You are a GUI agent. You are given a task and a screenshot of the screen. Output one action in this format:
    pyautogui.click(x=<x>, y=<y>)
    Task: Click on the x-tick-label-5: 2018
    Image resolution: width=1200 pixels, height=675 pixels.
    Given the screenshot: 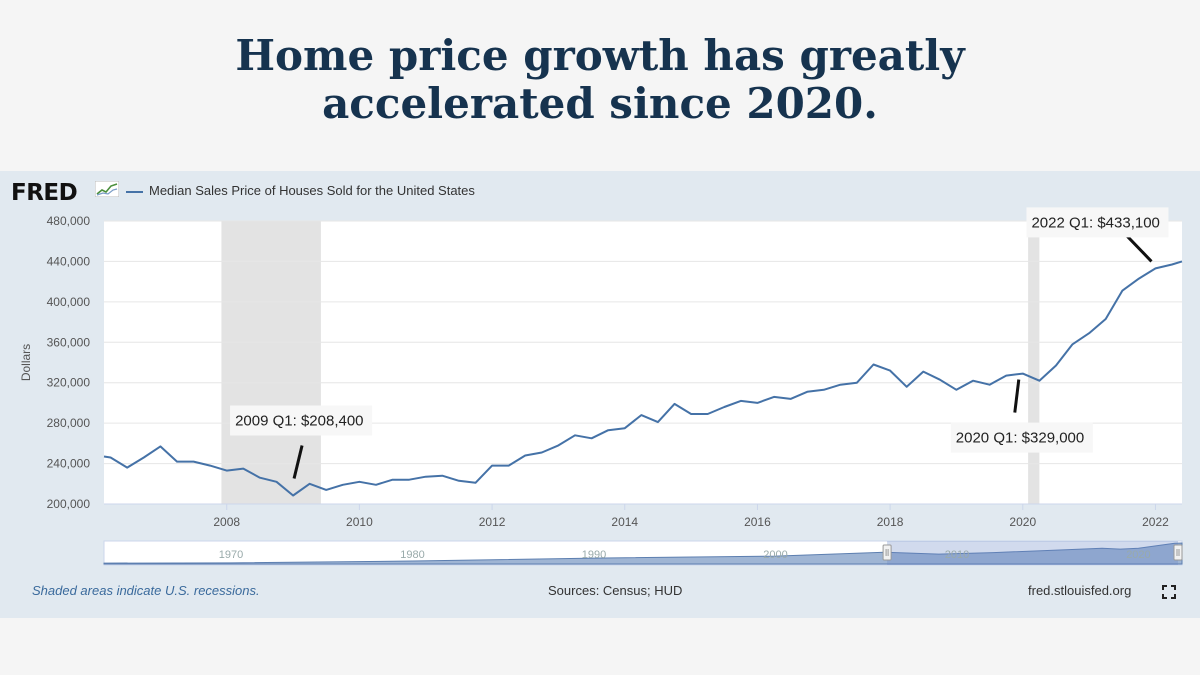 What is the action you would take?
    pyautogui.click(x=890, y=522)
    